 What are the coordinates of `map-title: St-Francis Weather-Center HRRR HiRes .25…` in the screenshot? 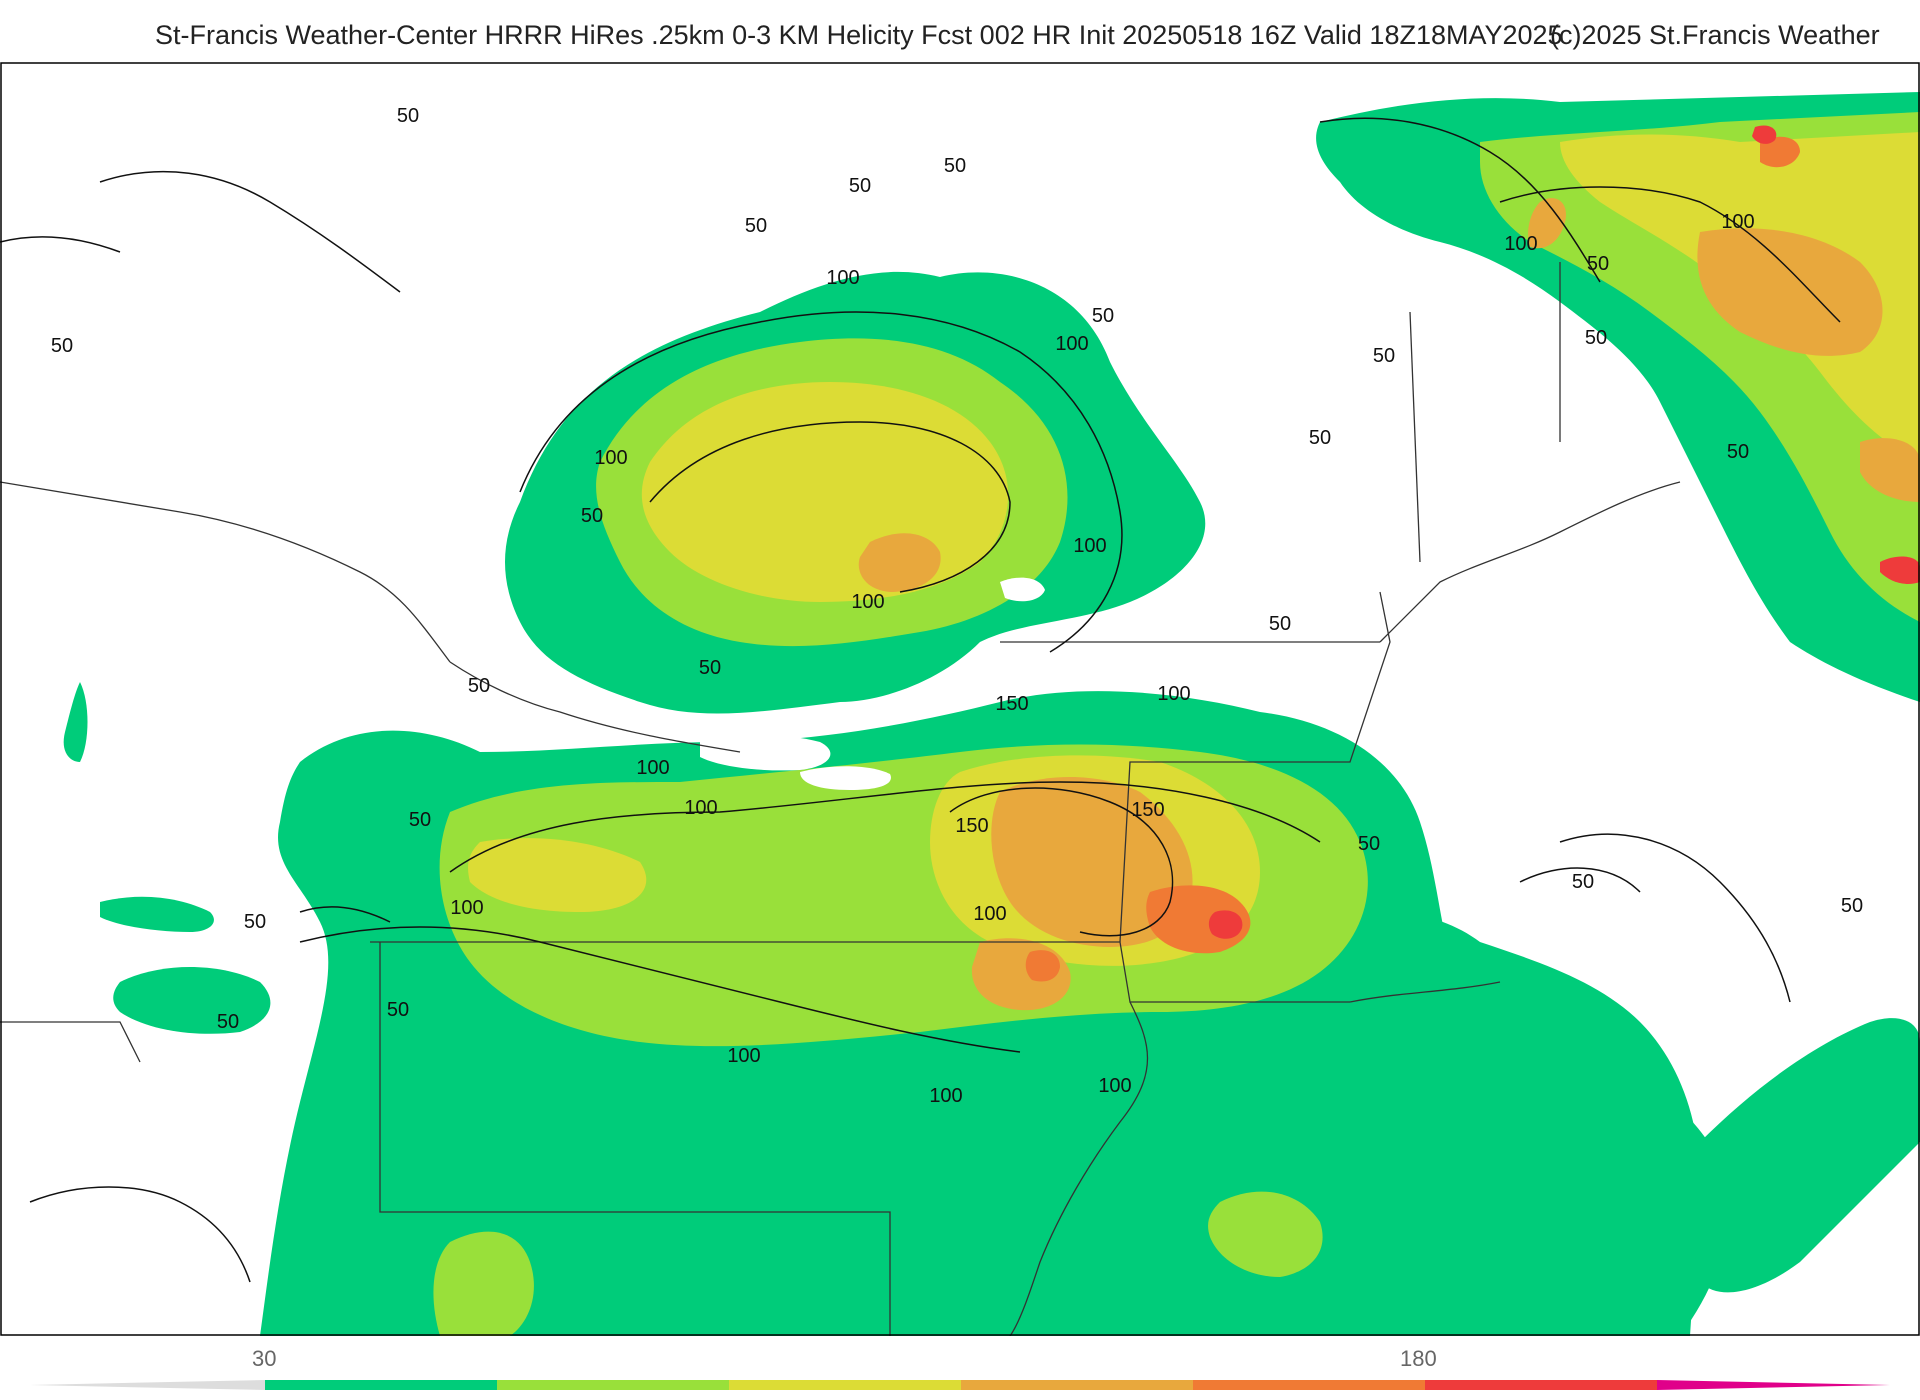 It's located at (960, 34).